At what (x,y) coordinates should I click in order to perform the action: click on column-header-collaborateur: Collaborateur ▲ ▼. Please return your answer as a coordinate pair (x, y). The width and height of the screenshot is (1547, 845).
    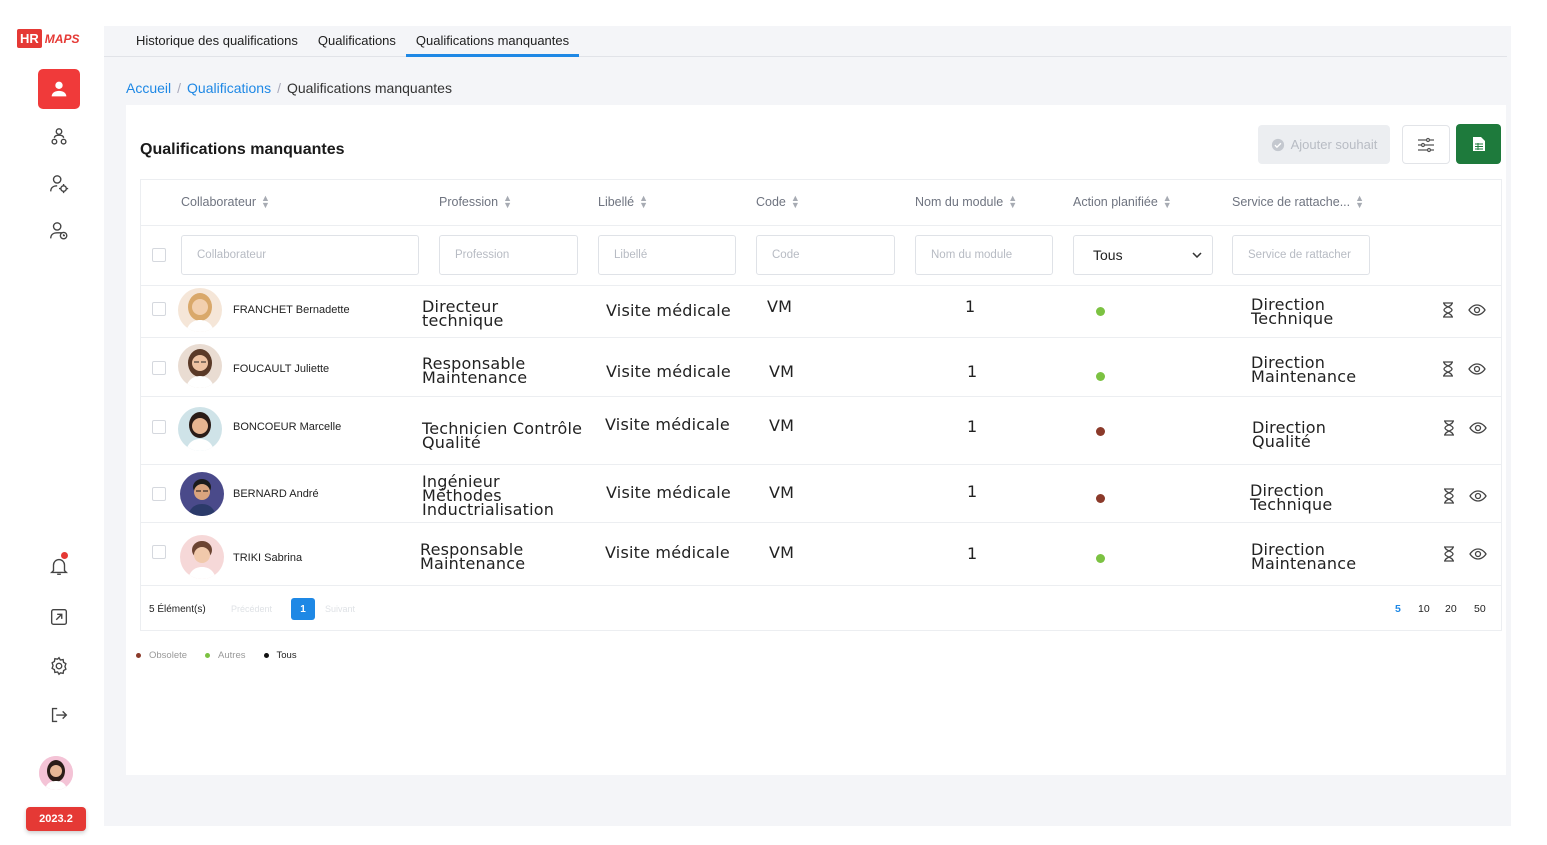
    Looking at the image, I should click on (225, 202).